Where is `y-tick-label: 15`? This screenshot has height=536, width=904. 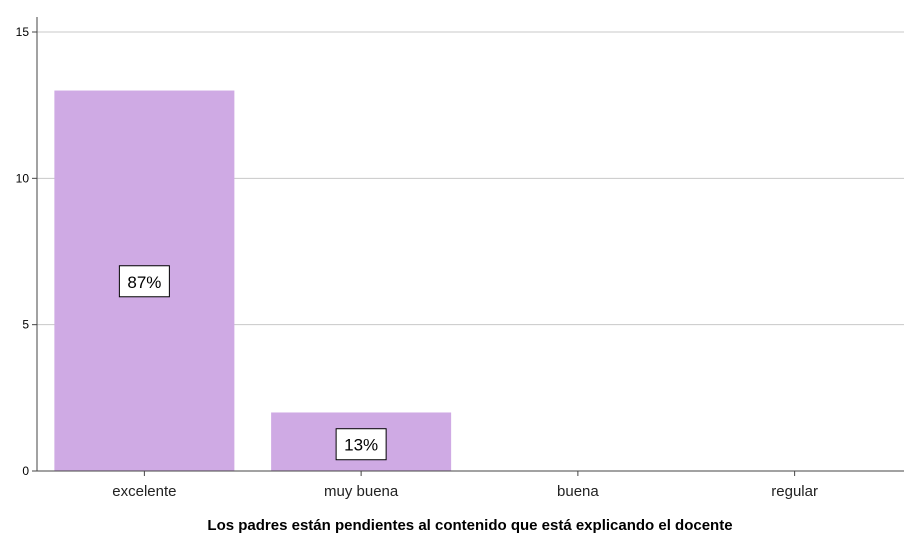 y-tick-label: 15 is located at coordinates (23, 32).